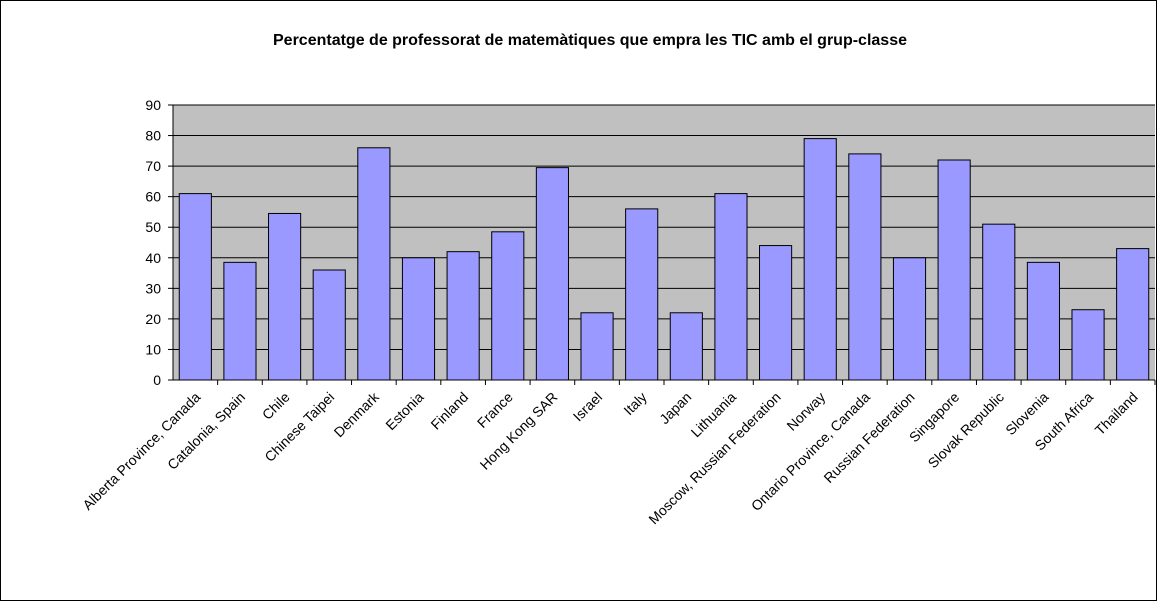 The image size is (1157, 601). What do you see at coordinates (153, 349) in the screenshot?
I see `y-tick-label: 10` at bounding box center [153, 349].